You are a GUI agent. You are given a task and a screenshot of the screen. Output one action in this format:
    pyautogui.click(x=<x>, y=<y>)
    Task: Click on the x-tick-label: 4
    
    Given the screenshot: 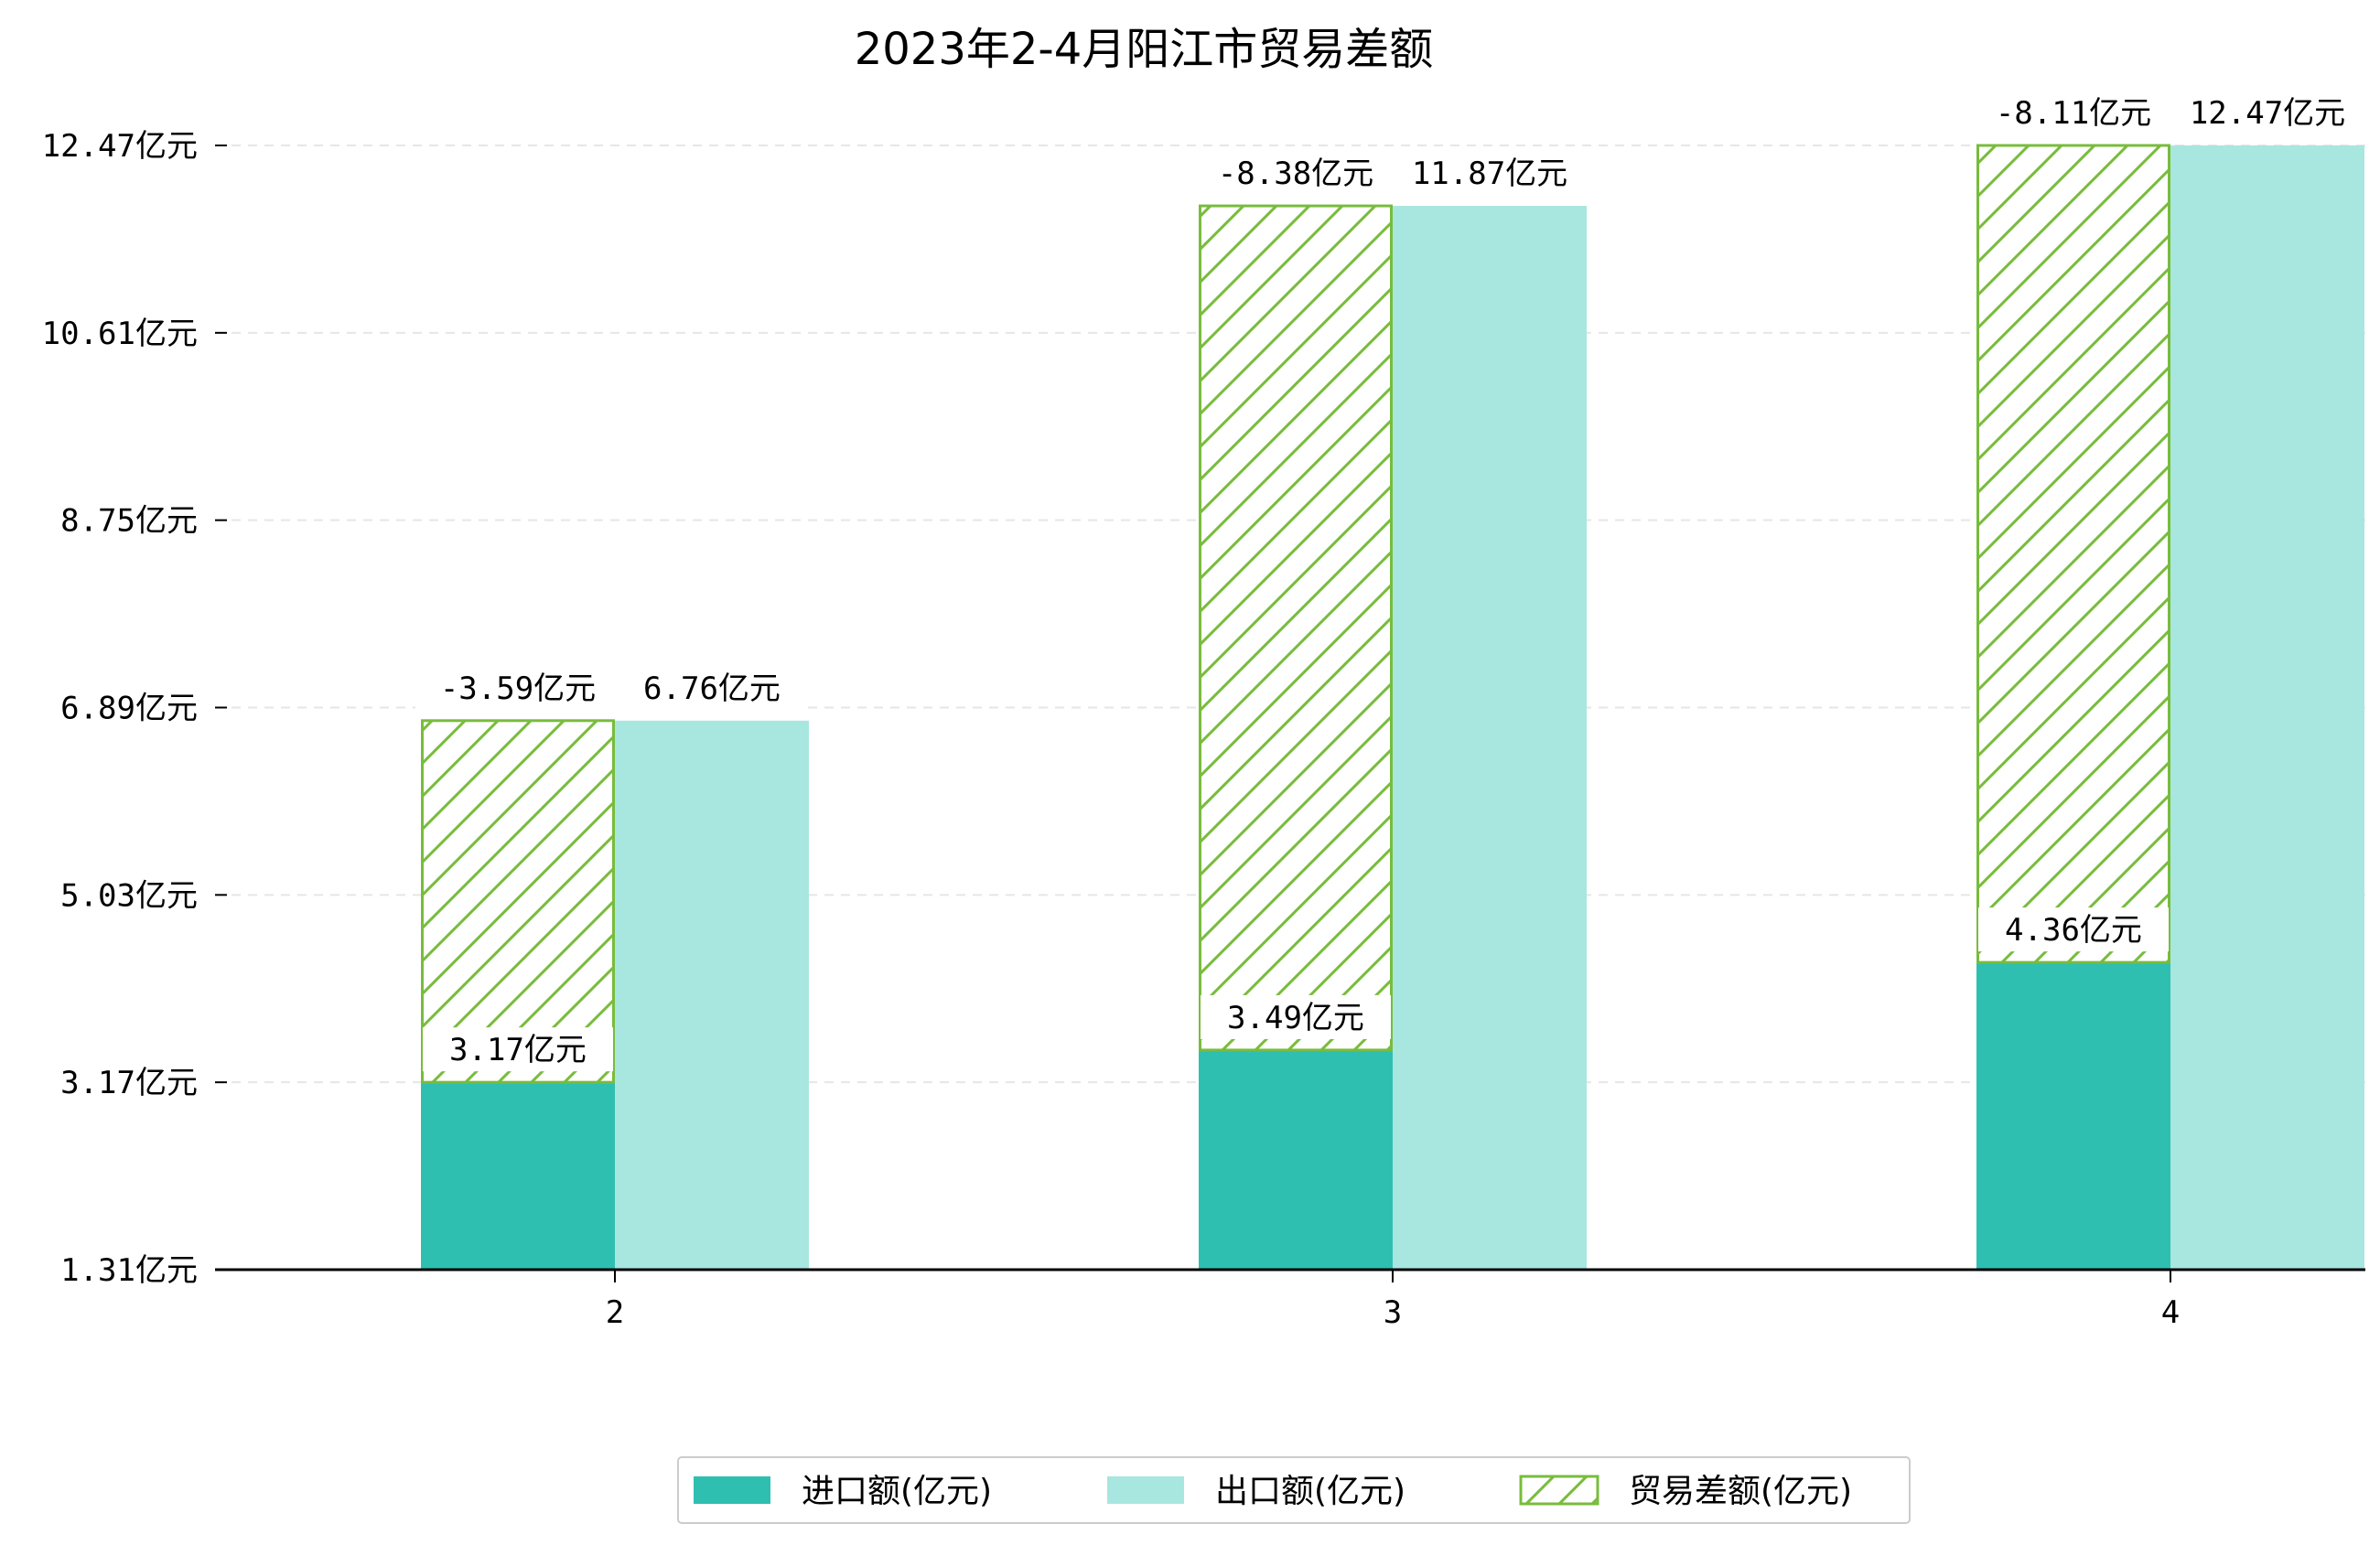 What is the action you would take?
    pyautogui.click(x=2170, y=1312)
    